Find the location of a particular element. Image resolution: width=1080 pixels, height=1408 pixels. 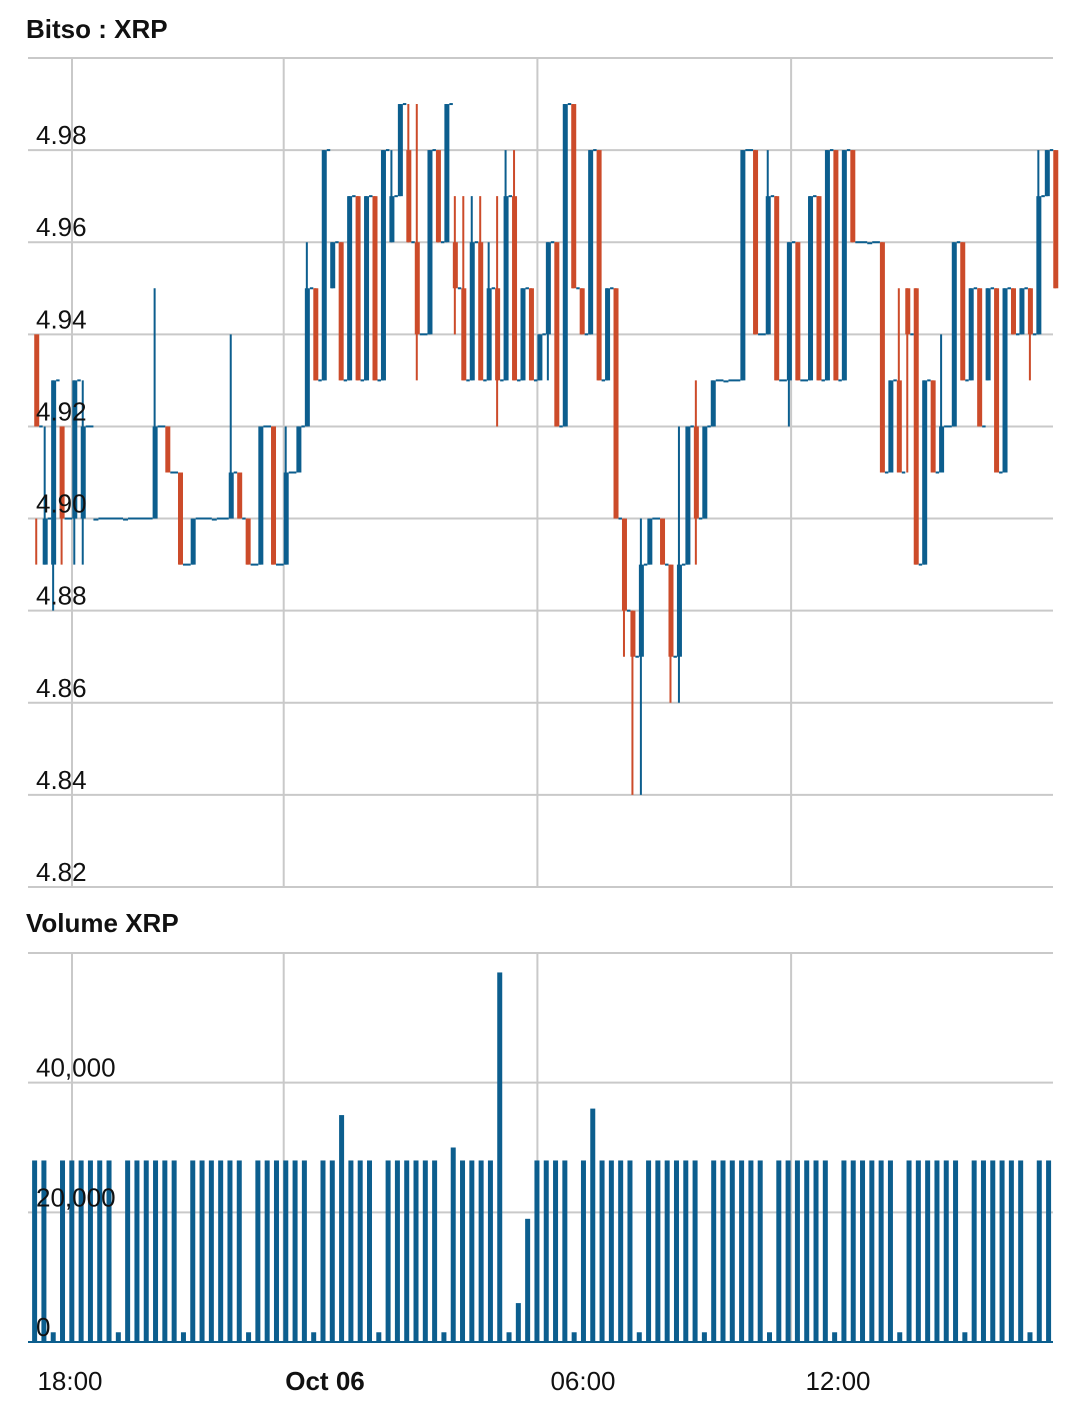

price-ytick-label: 4.94 is located at coordinates (61, 319).